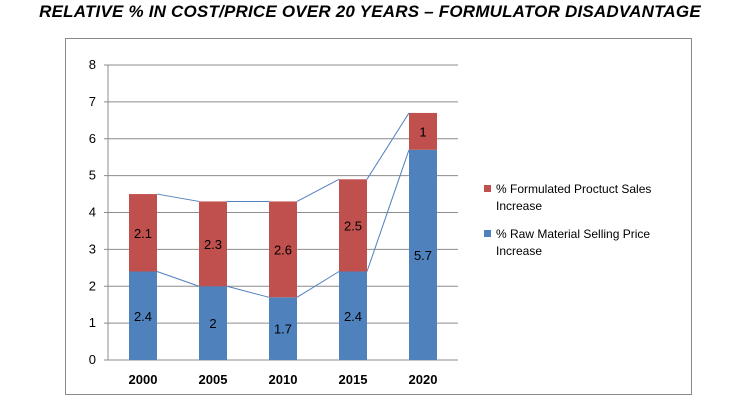 Image resolution: width=740 pixels, height=400 pixels. I want to click on legend-label-formulated: % Formulated Proctuct Sales Increase, so click(574, 197).